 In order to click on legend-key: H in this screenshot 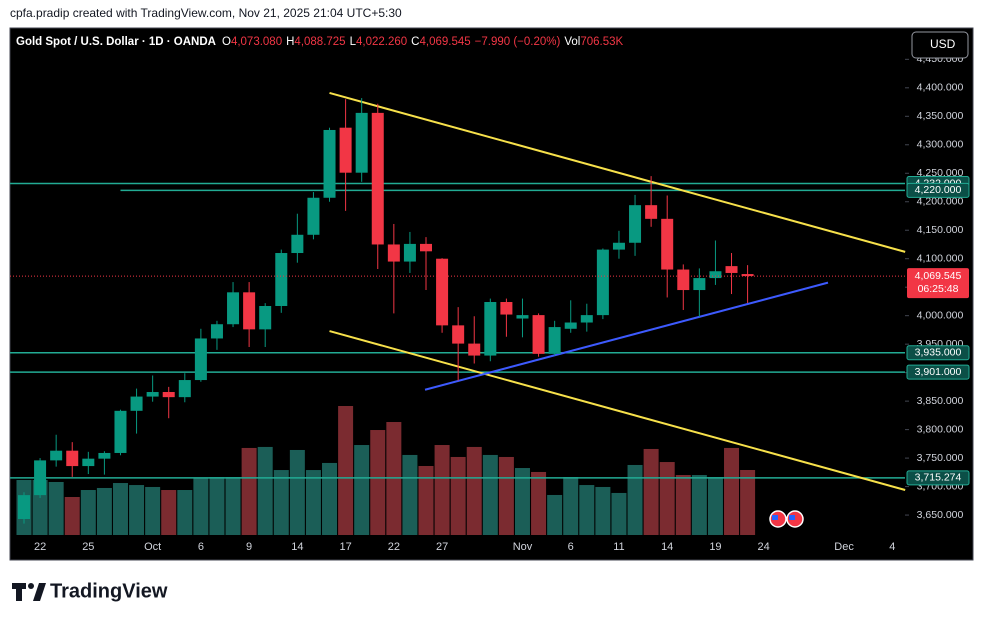, I will do `click(290, 42)`.